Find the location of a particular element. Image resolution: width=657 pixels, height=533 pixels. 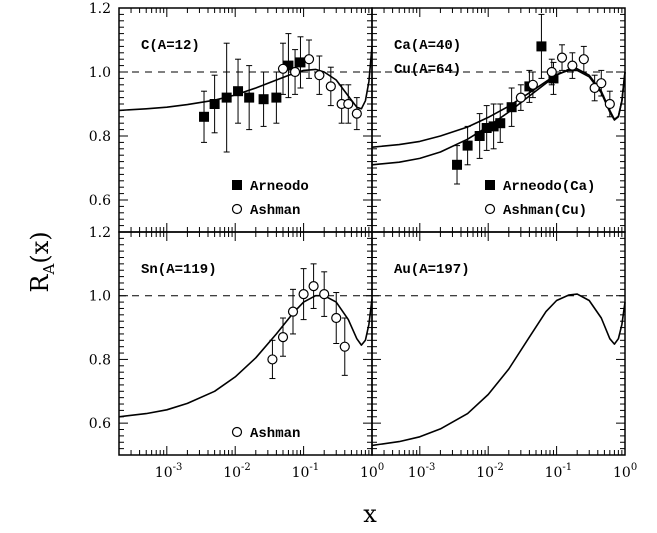

panel-label: Sn(A=119) is located at coordinates (179, 270).